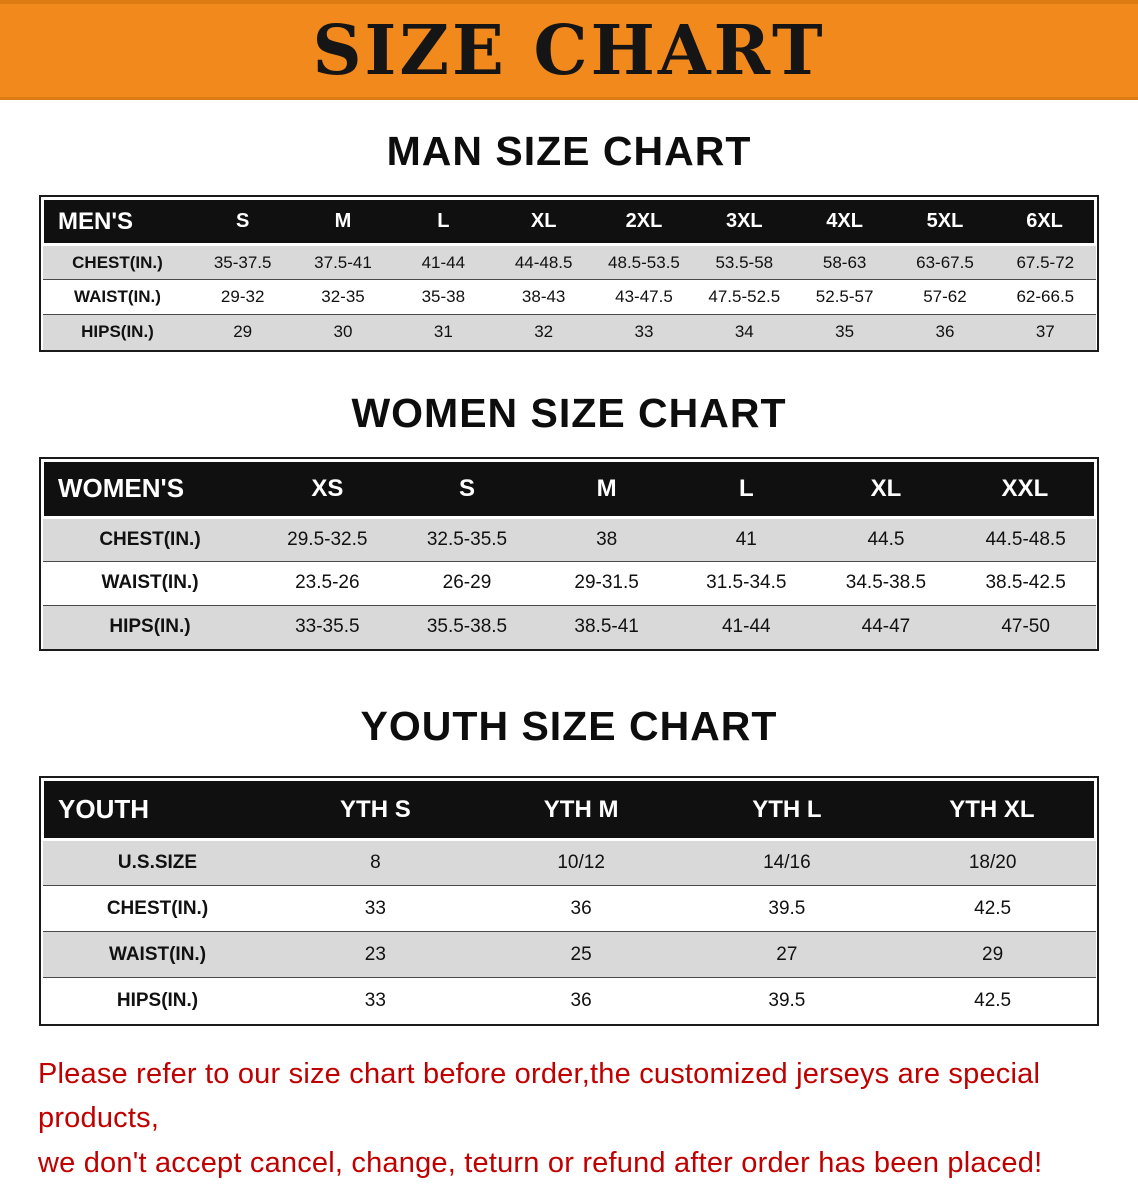  What do you see at coordinates (328, 539) in the screenshot?
I see `size-value-cell: 29.5-32.5` at bounding box center [328, 539].